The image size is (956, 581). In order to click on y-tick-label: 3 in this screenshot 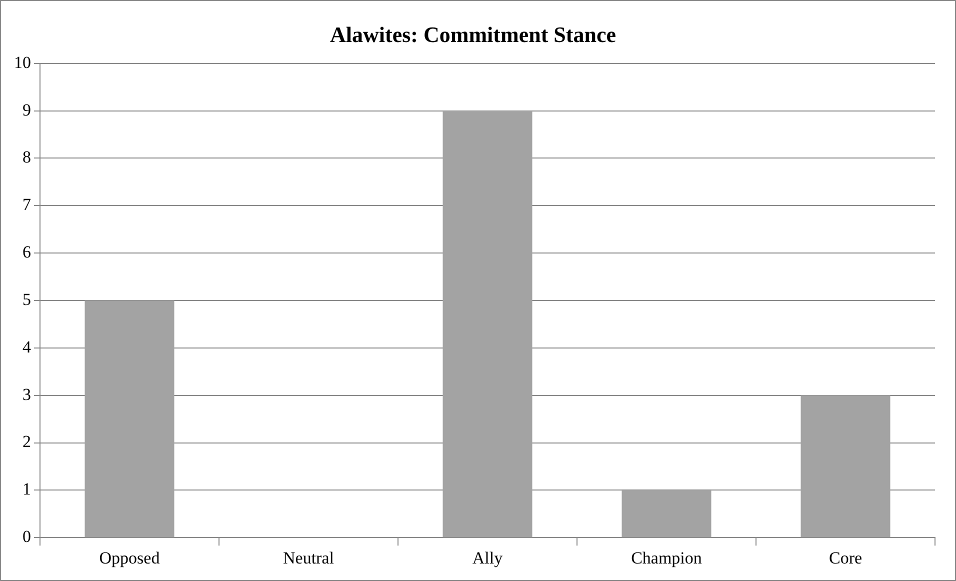, I will do `click(26, 394)`.